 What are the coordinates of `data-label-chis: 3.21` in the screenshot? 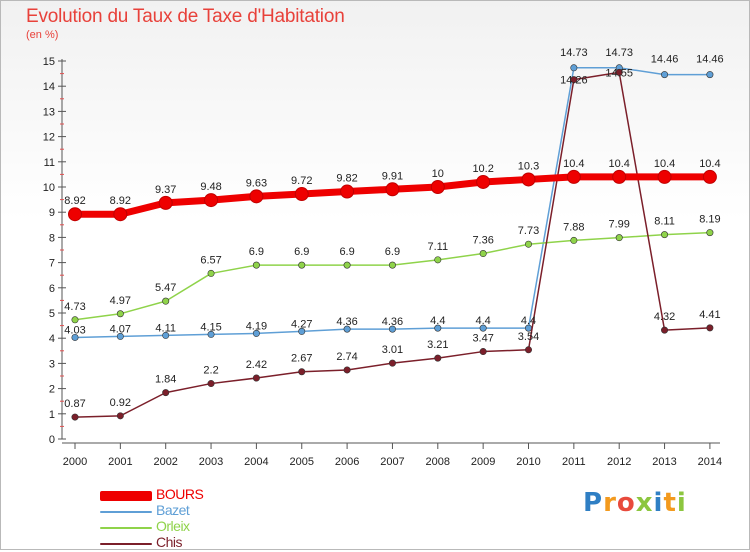 It's located at (437, 345).